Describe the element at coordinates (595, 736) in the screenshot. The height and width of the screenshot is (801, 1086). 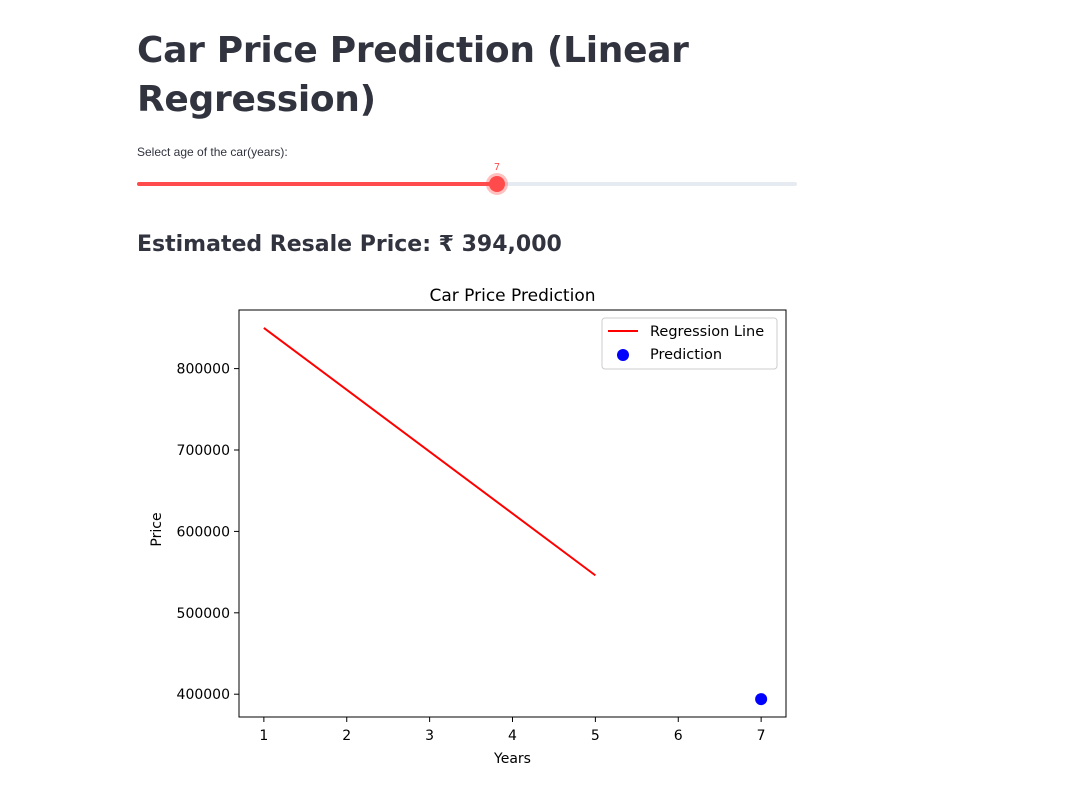
I see `x-tick-label: 5` at that location.